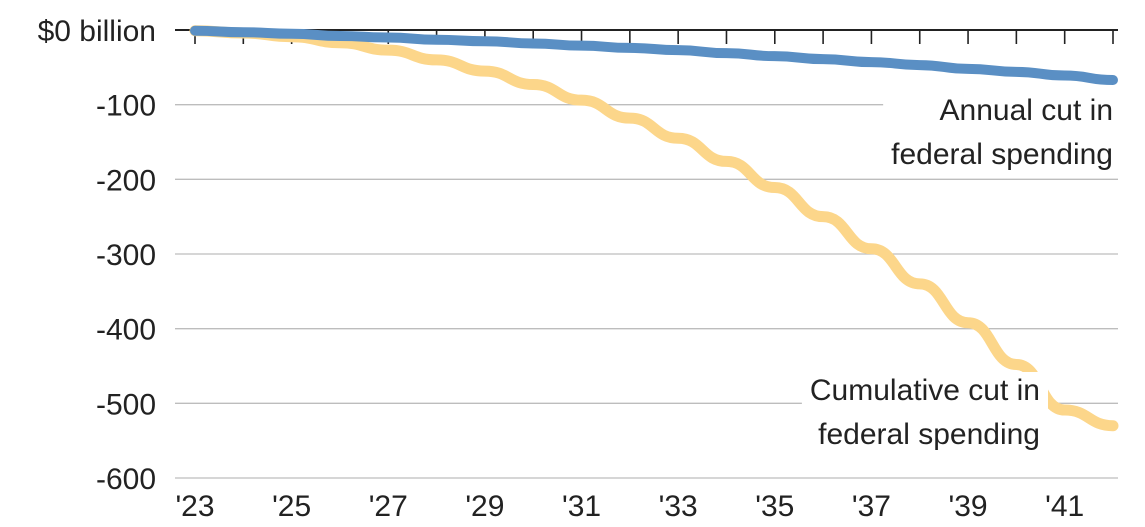  I want to click on y-tick-label: -300, so click(126, 255).